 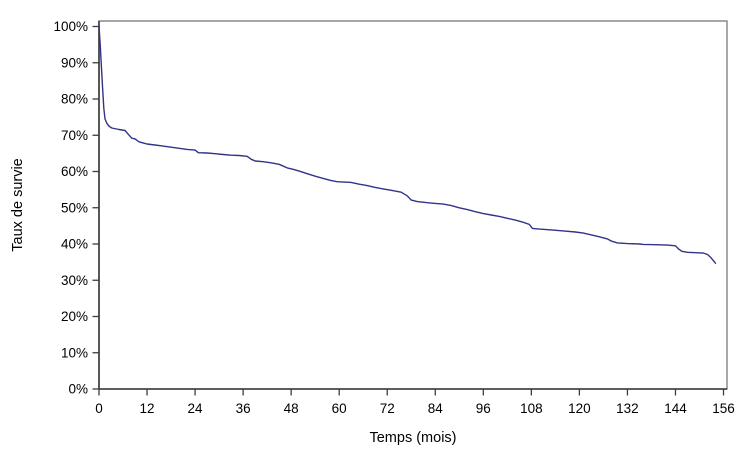 I want to click on x-tick-label: 96, so click(x=483, y=408).